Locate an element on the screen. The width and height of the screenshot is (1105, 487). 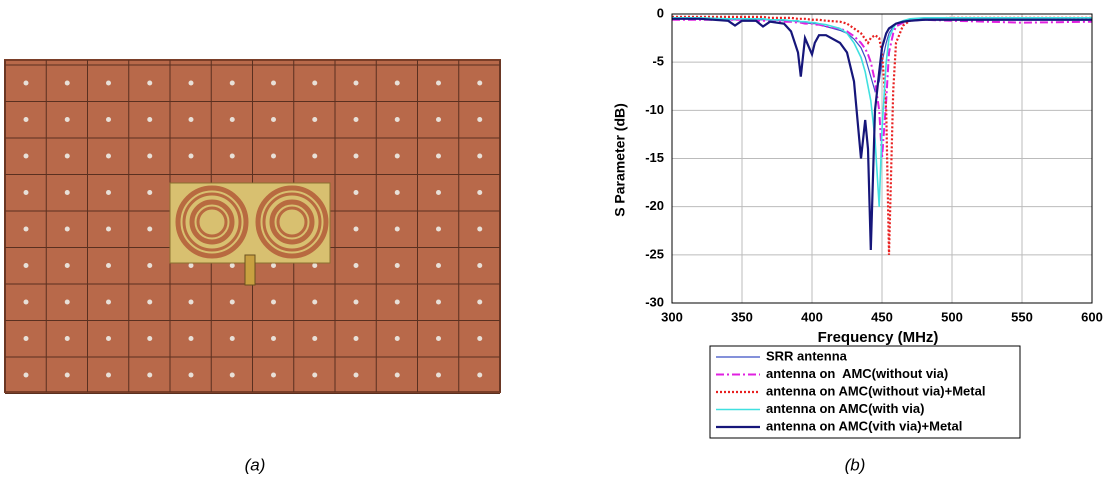
x-tick-label: 300 is located at coordinates (672, 316).